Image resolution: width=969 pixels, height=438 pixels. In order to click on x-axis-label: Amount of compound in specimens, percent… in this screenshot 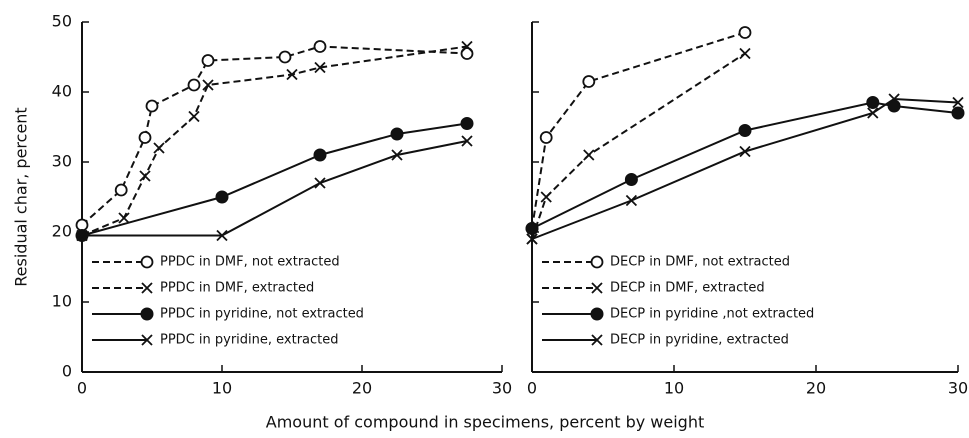, I will do `click(485, 422)`.